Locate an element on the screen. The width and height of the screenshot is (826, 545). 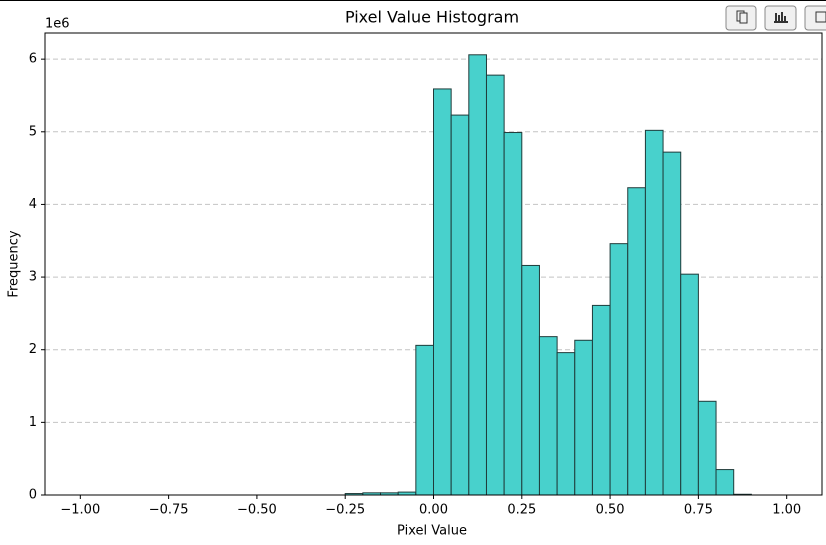
x-tick-label: 1.00 is located at coordinates (786, 510).